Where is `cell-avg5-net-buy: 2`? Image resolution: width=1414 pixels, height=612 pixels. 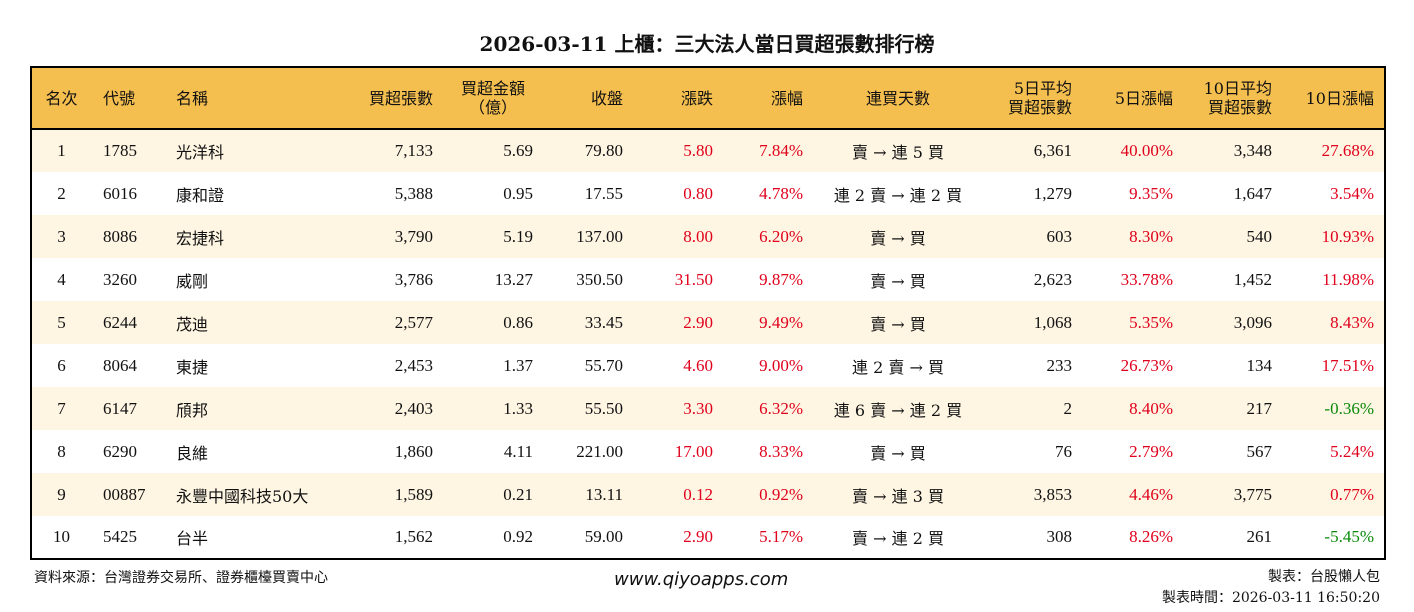 cell-avg5-net-buy: 2 is located at coordinates (1068, 408).